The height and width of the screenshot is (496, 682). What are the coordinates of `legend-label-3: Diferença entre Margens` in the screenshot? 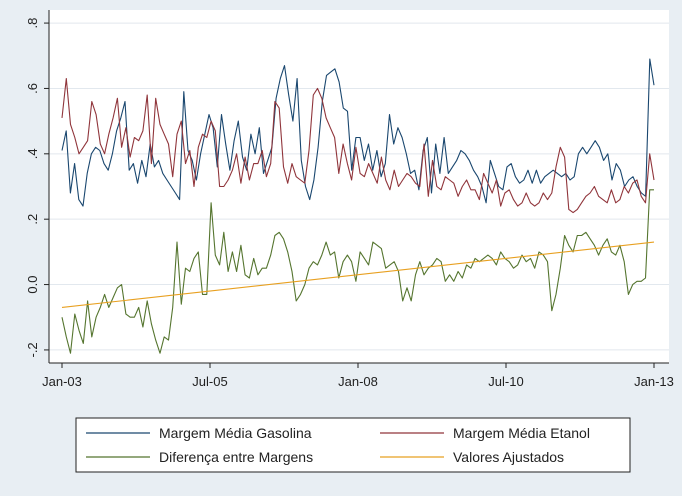 It's located at (236, 457).